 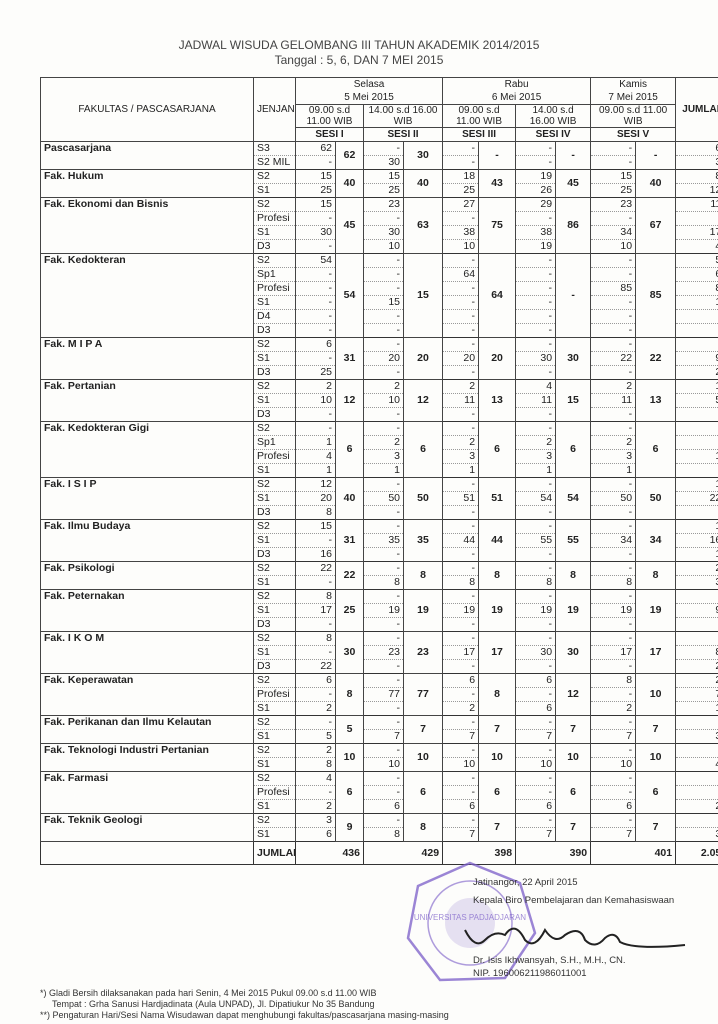 I want to click on session-count: 19, so click(x=383, y=610).